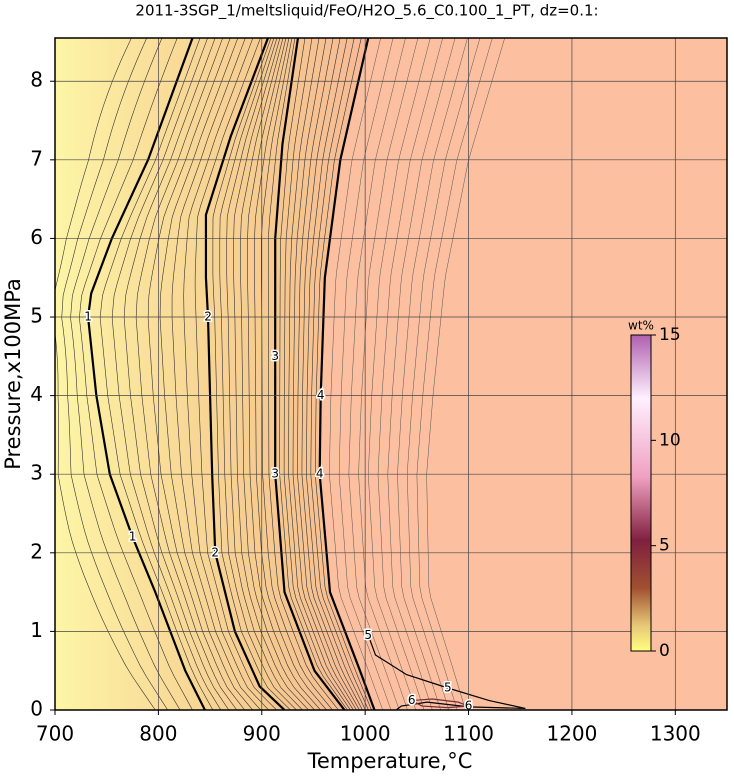 Image resolution: width=734 pixels, height=776 pixels. I want to click on x-tick-label: 800, so click(158, 734).